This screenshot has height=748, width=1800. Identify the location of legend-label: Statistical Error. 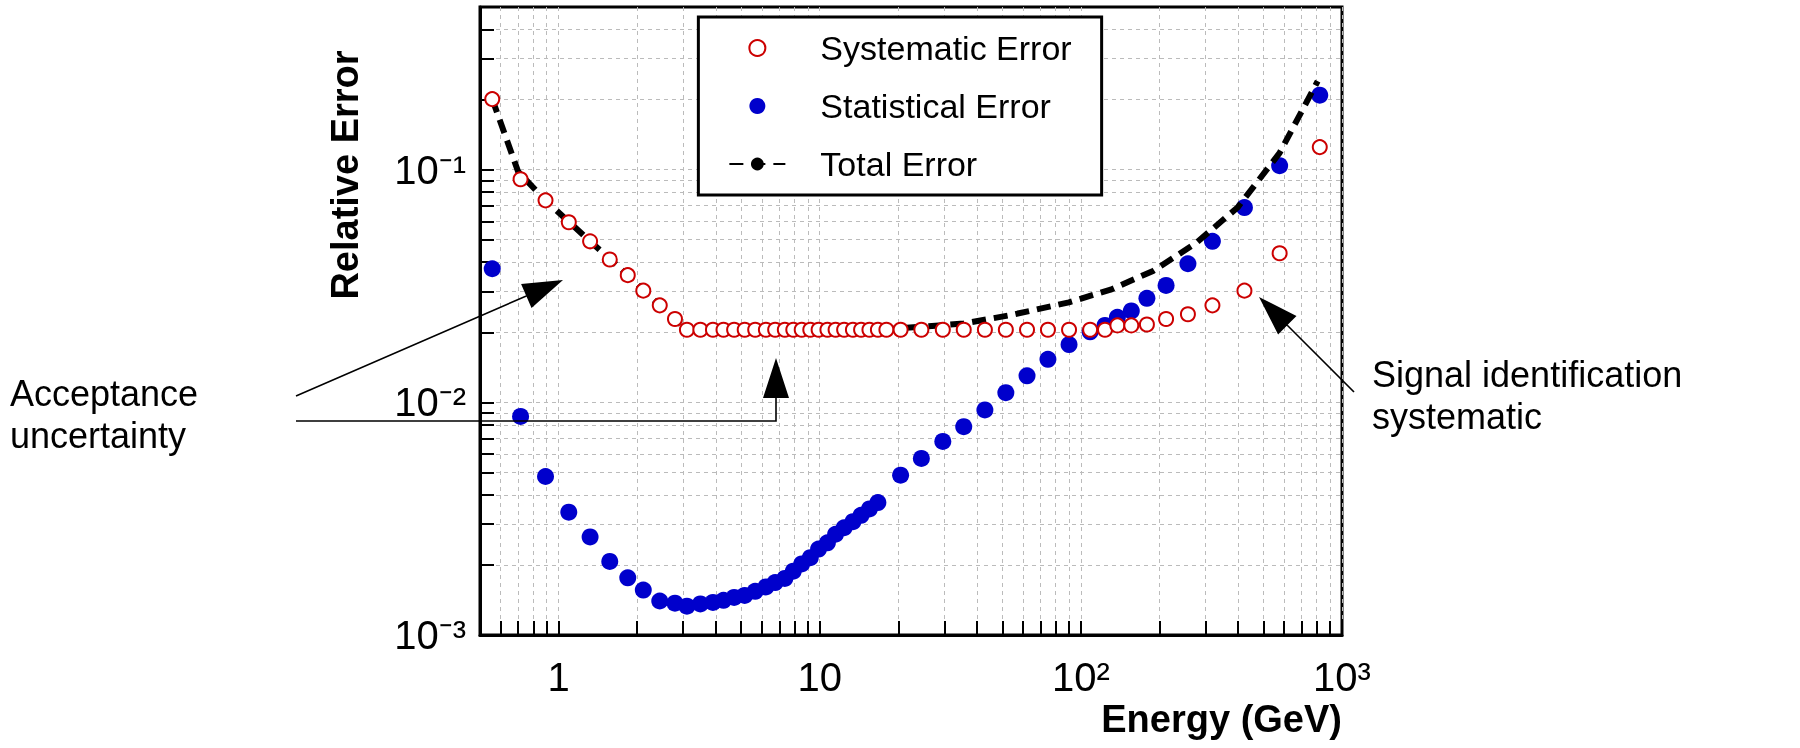
(935, 106).